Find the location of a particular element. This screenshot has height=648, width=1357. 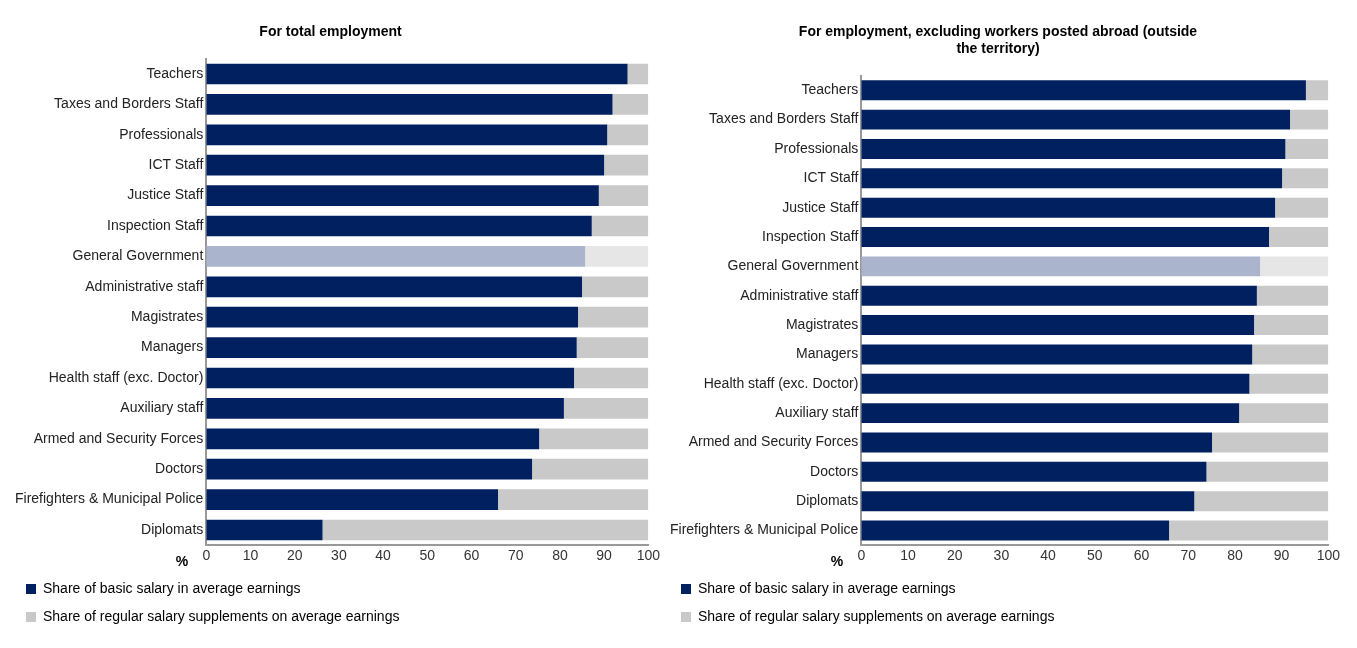

chart-title: For employment, excluding workers posted abroad (outside the territory) is located at coordinates (998, 40).